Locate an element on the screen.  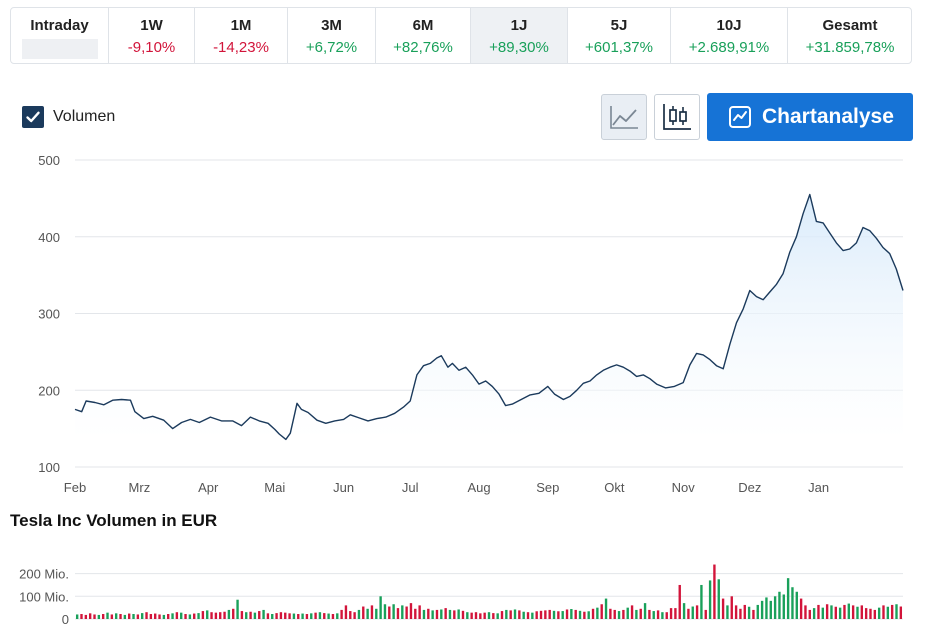
chartanalyse-button: Chartanalyse is located at coordinates (810, 117).